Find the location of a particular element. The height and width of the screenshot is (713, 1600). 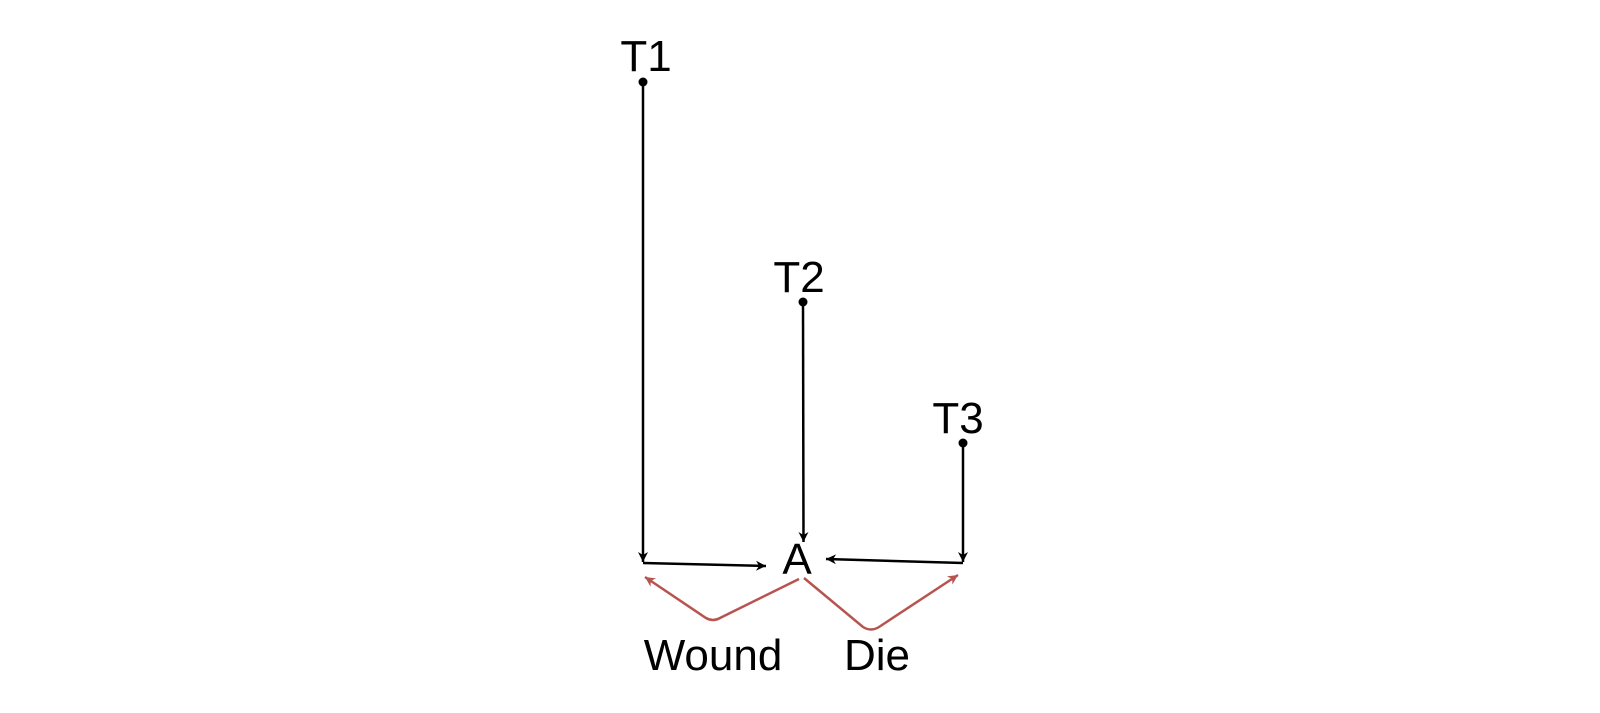

wound-arrow is located at coordinates (722, 598).